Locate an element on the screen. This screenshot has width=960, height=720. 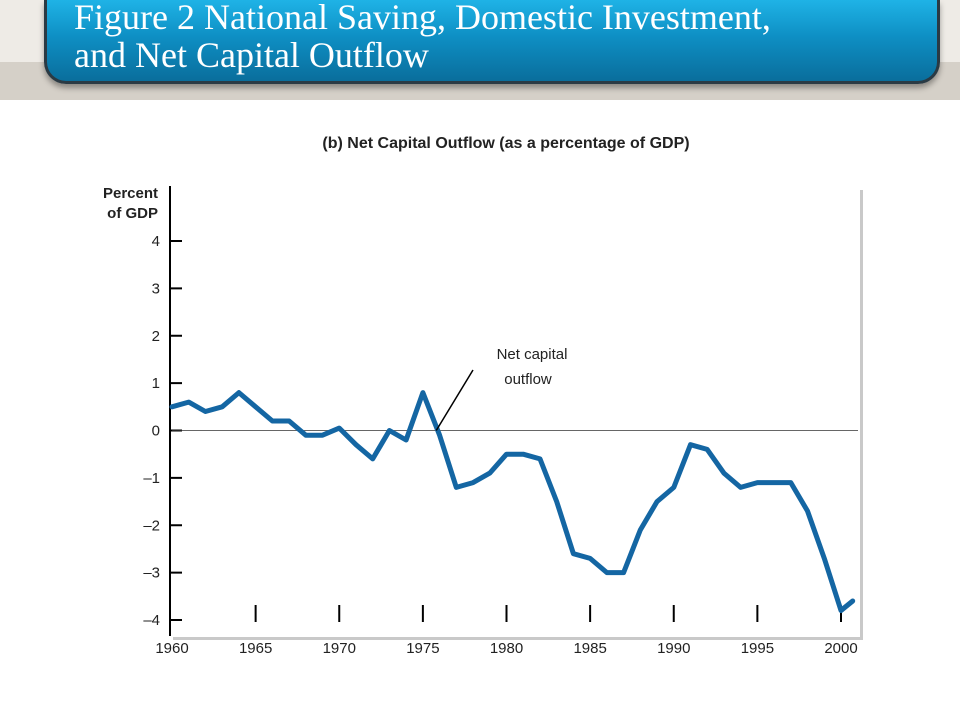
x-tick-label: 1975 is located at coordinates (422, 648).